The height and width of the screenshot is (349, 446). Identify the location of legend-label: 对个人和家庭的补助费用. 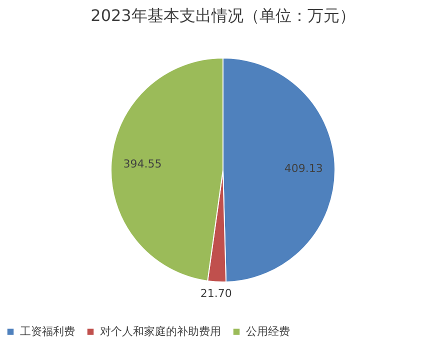
(160, 331).